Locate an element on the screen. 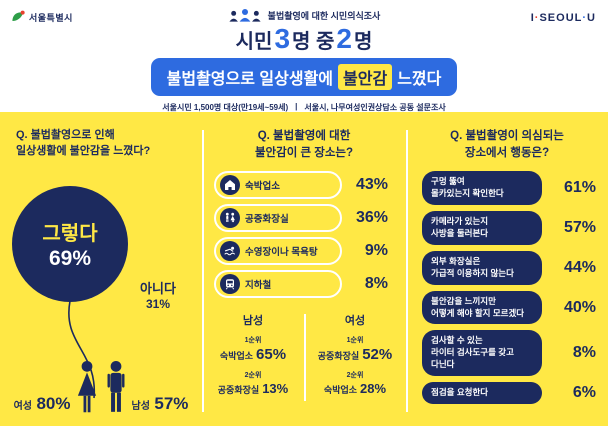  subtitle-source: 서울시, 나무여성인권상담소 공동 설문조사 is located at coordinates (375, 107).